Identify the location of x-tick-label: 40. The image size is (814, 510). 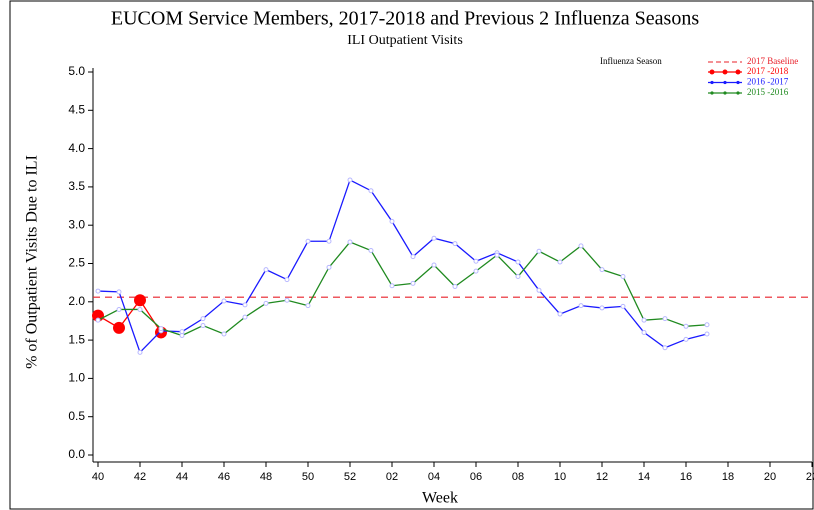
(98, 477).